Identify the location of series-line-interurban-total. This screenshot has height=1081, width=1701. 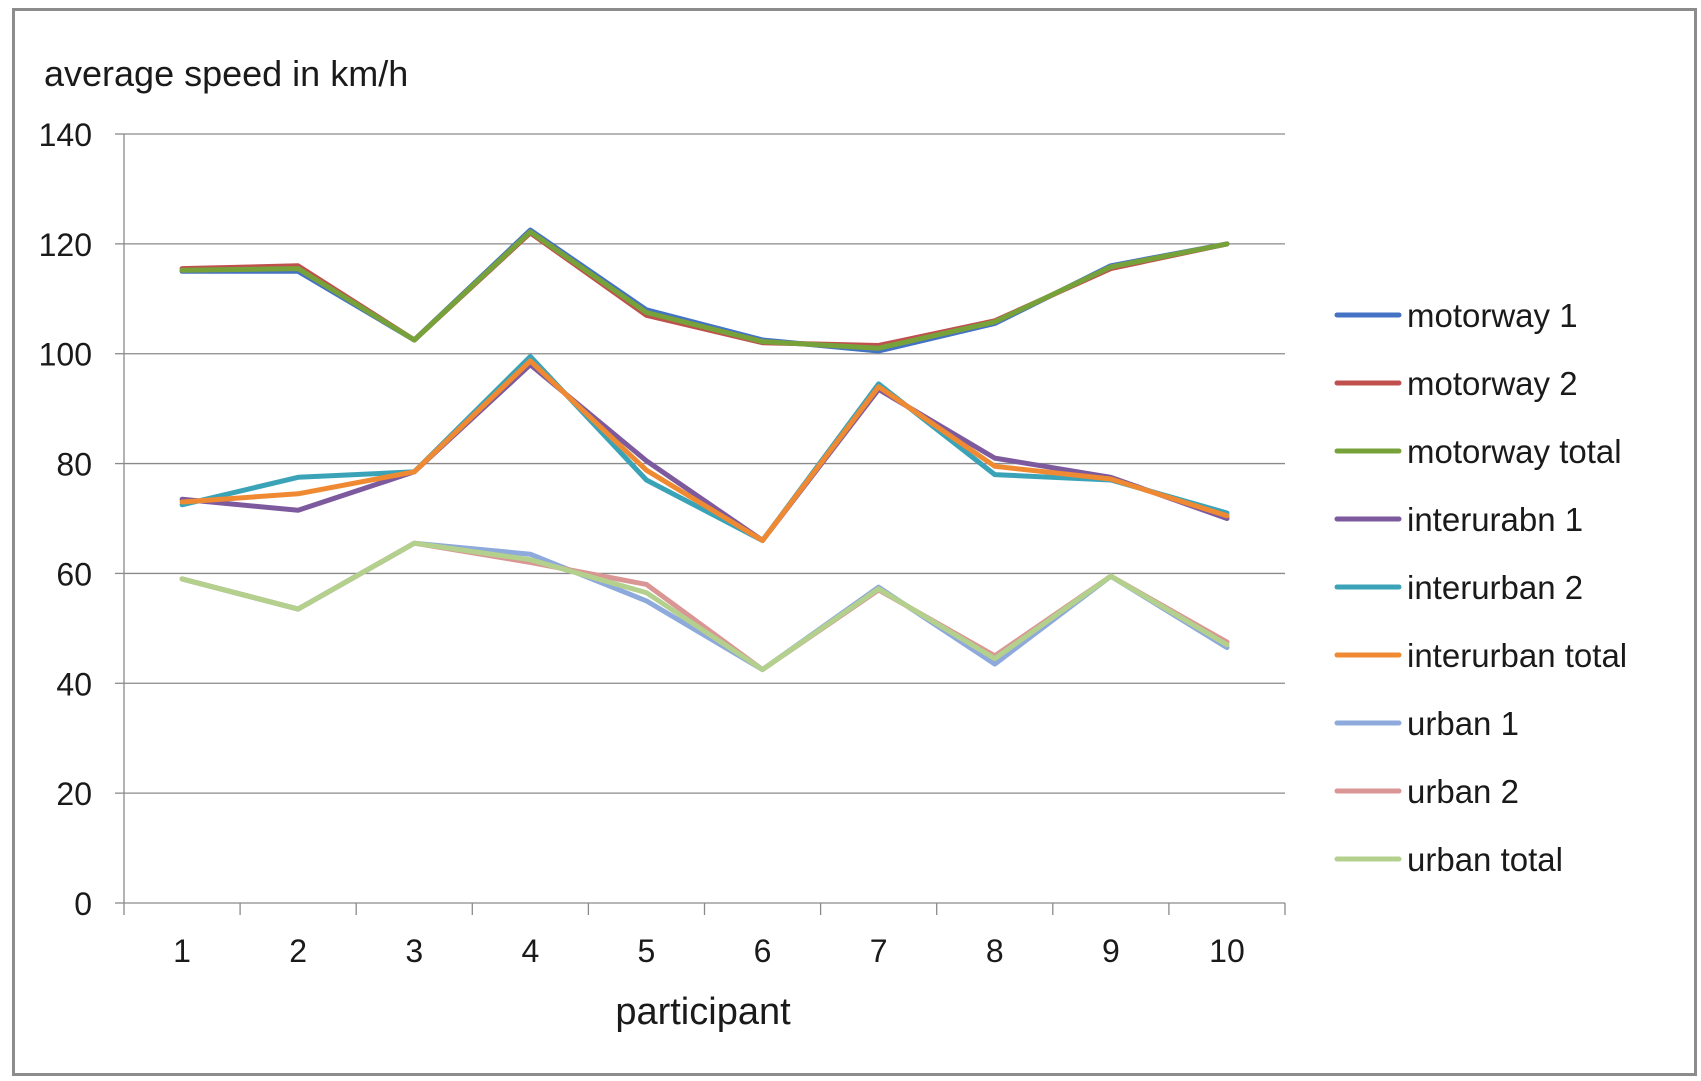
(704, 450).